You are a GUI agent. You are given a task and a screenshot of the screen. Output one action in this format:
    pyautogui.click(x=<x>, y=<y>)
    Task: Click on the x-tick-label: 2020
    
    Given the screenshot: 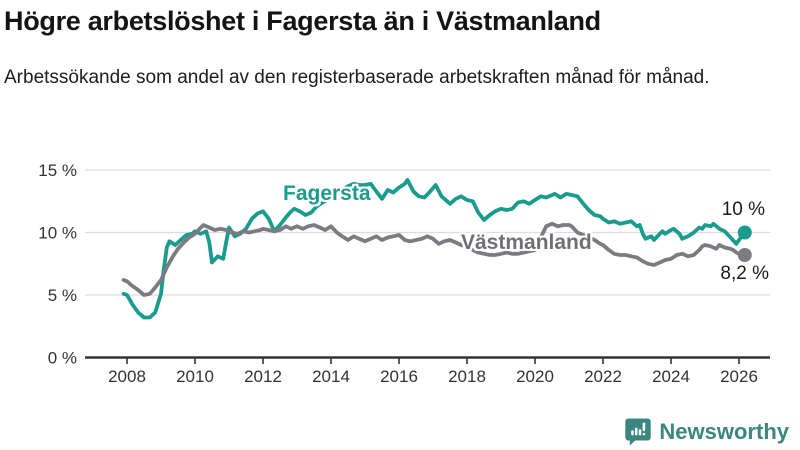 What is the action you would take?
    pyautogui.click(x=535, y=376)
    